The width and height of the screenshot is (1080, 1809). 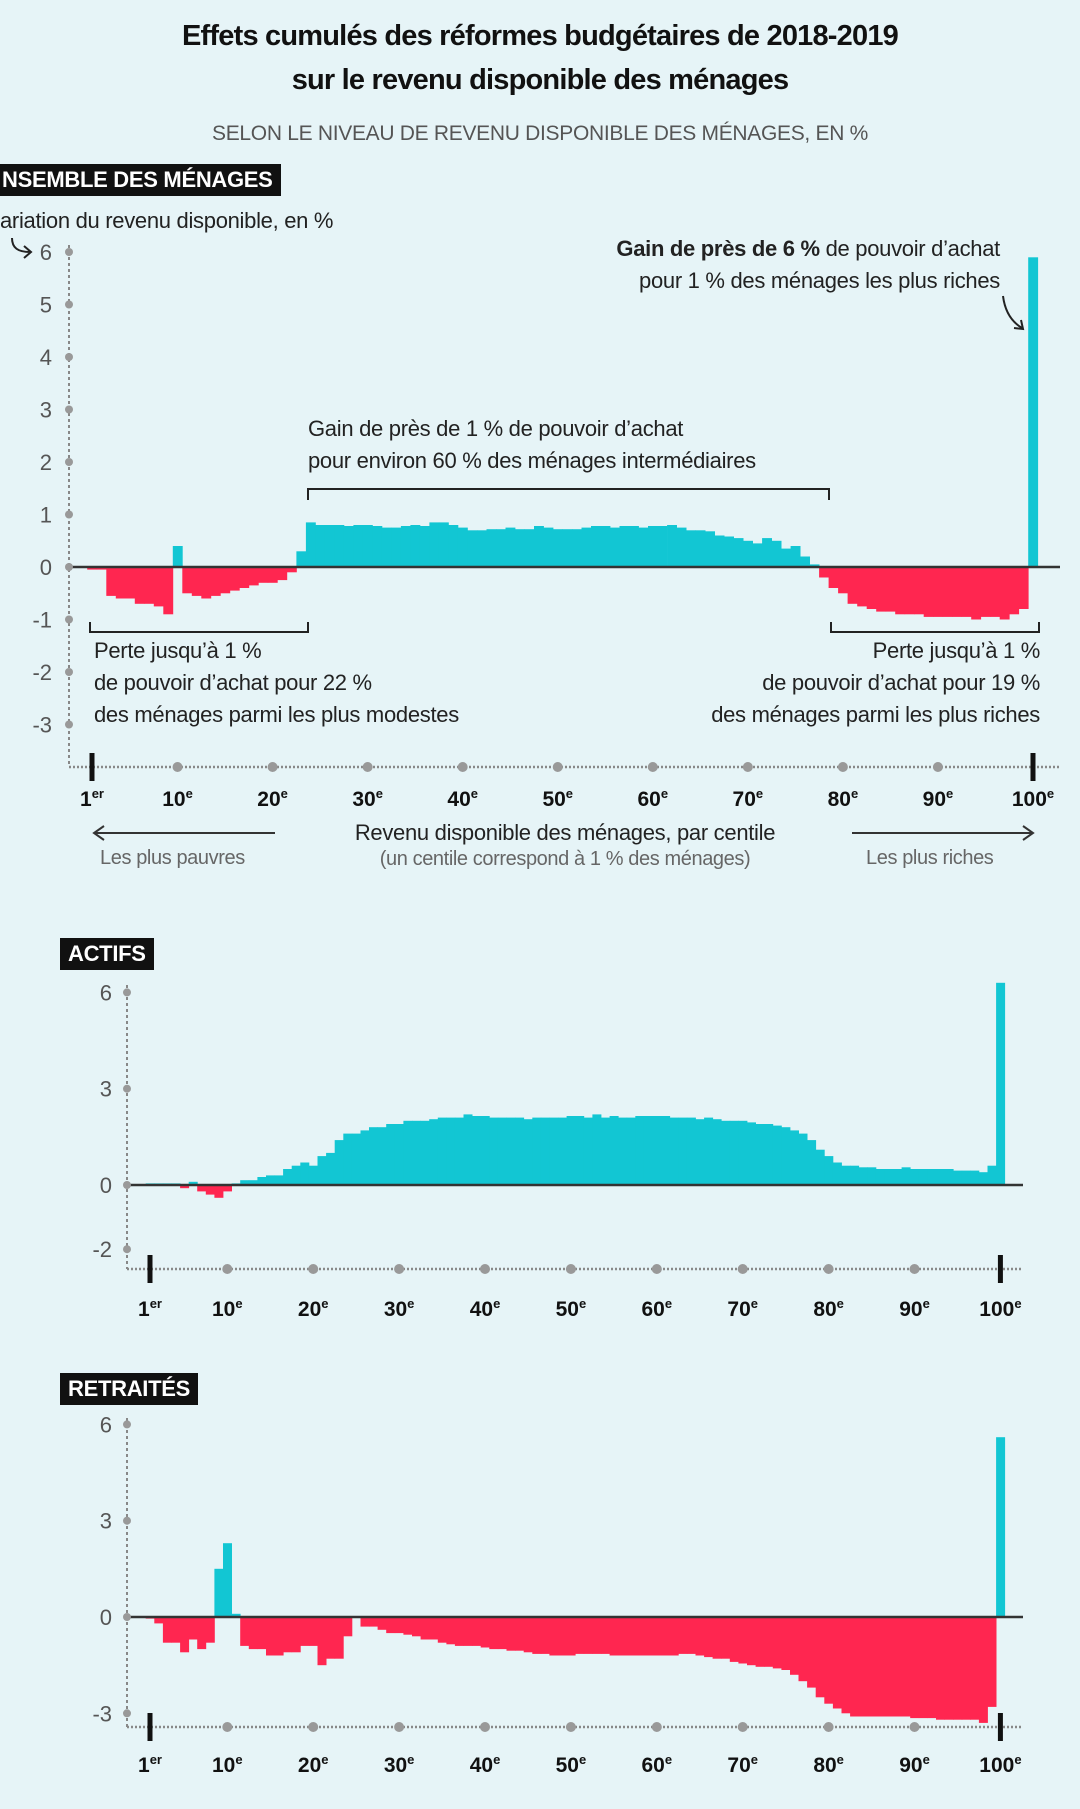 What do you see at coordinates (996, 1765) in the screenshot?
I see `x-tick-number: 100` at bounding box center [996, 1765].